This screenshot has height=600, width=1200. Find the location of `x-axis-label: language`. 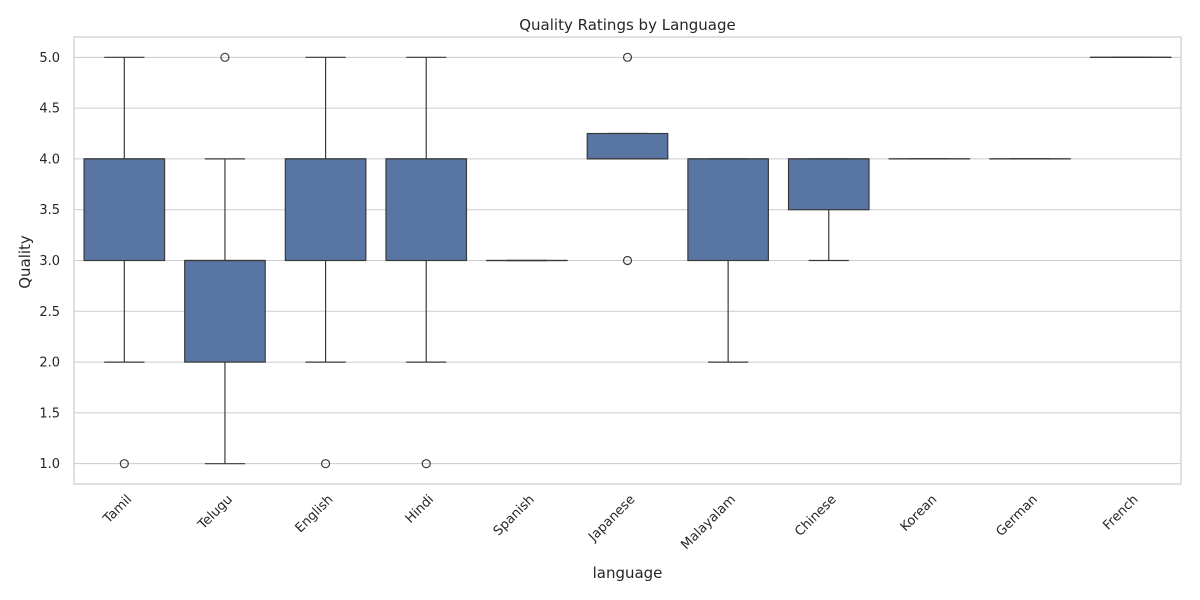

x-axis-label: language is located at coordinates (628, 573).